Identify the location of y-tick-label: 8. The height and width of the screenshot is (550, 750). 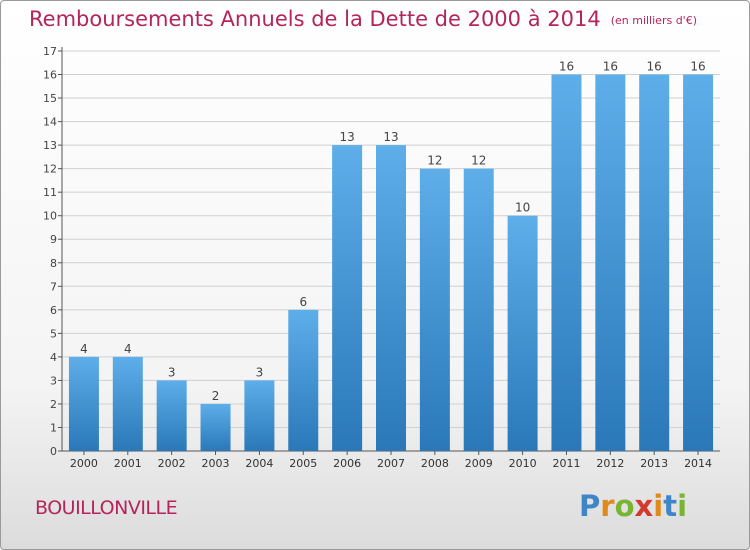
(53, 263).